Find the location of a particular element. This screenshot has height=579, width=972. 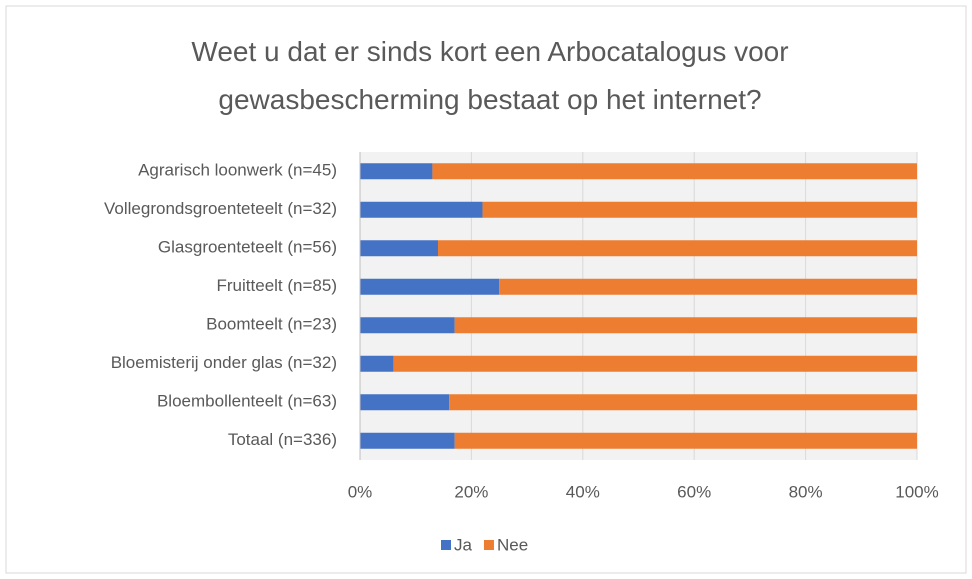

x-tick-label: 0% is located at coordinates (360, 491).